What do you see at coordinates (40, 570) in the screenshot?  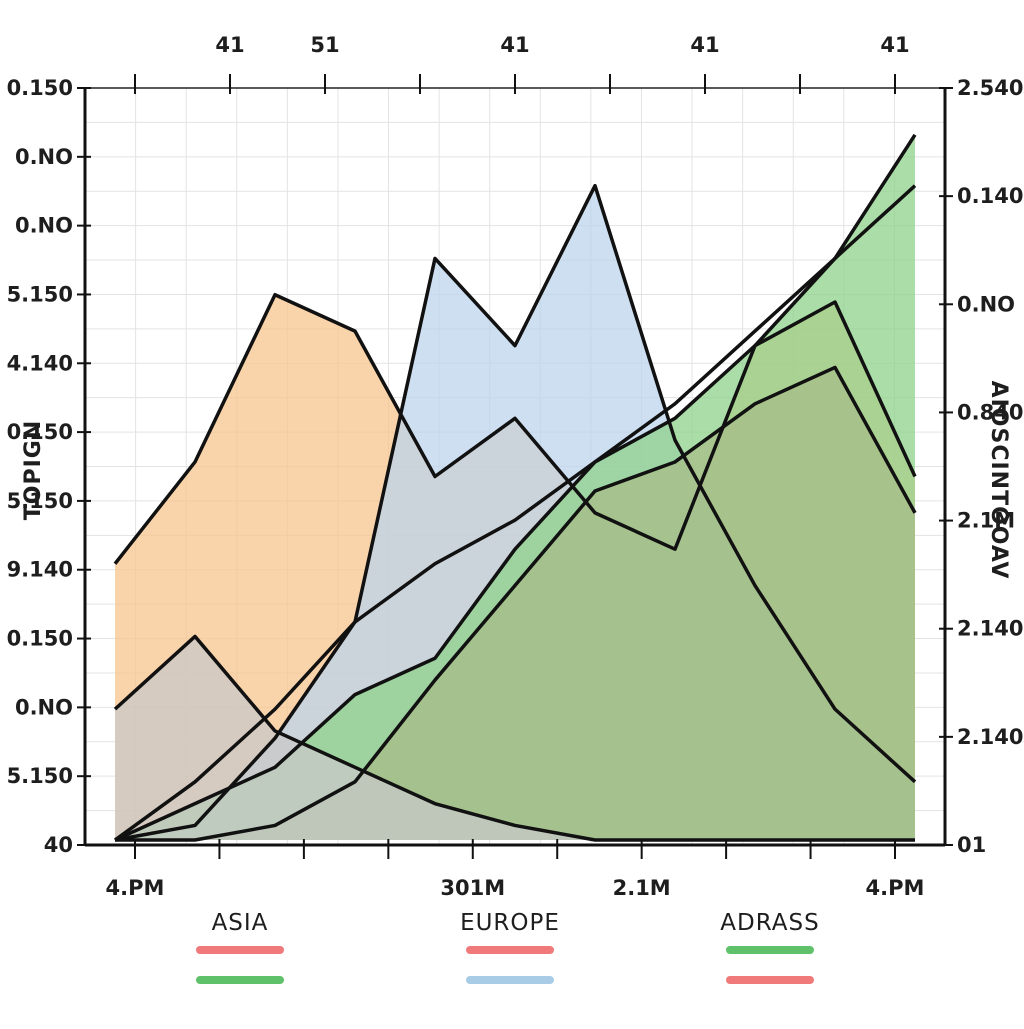 I see `y-tick-label-left: 9.140` at bounding box center [40, 570].